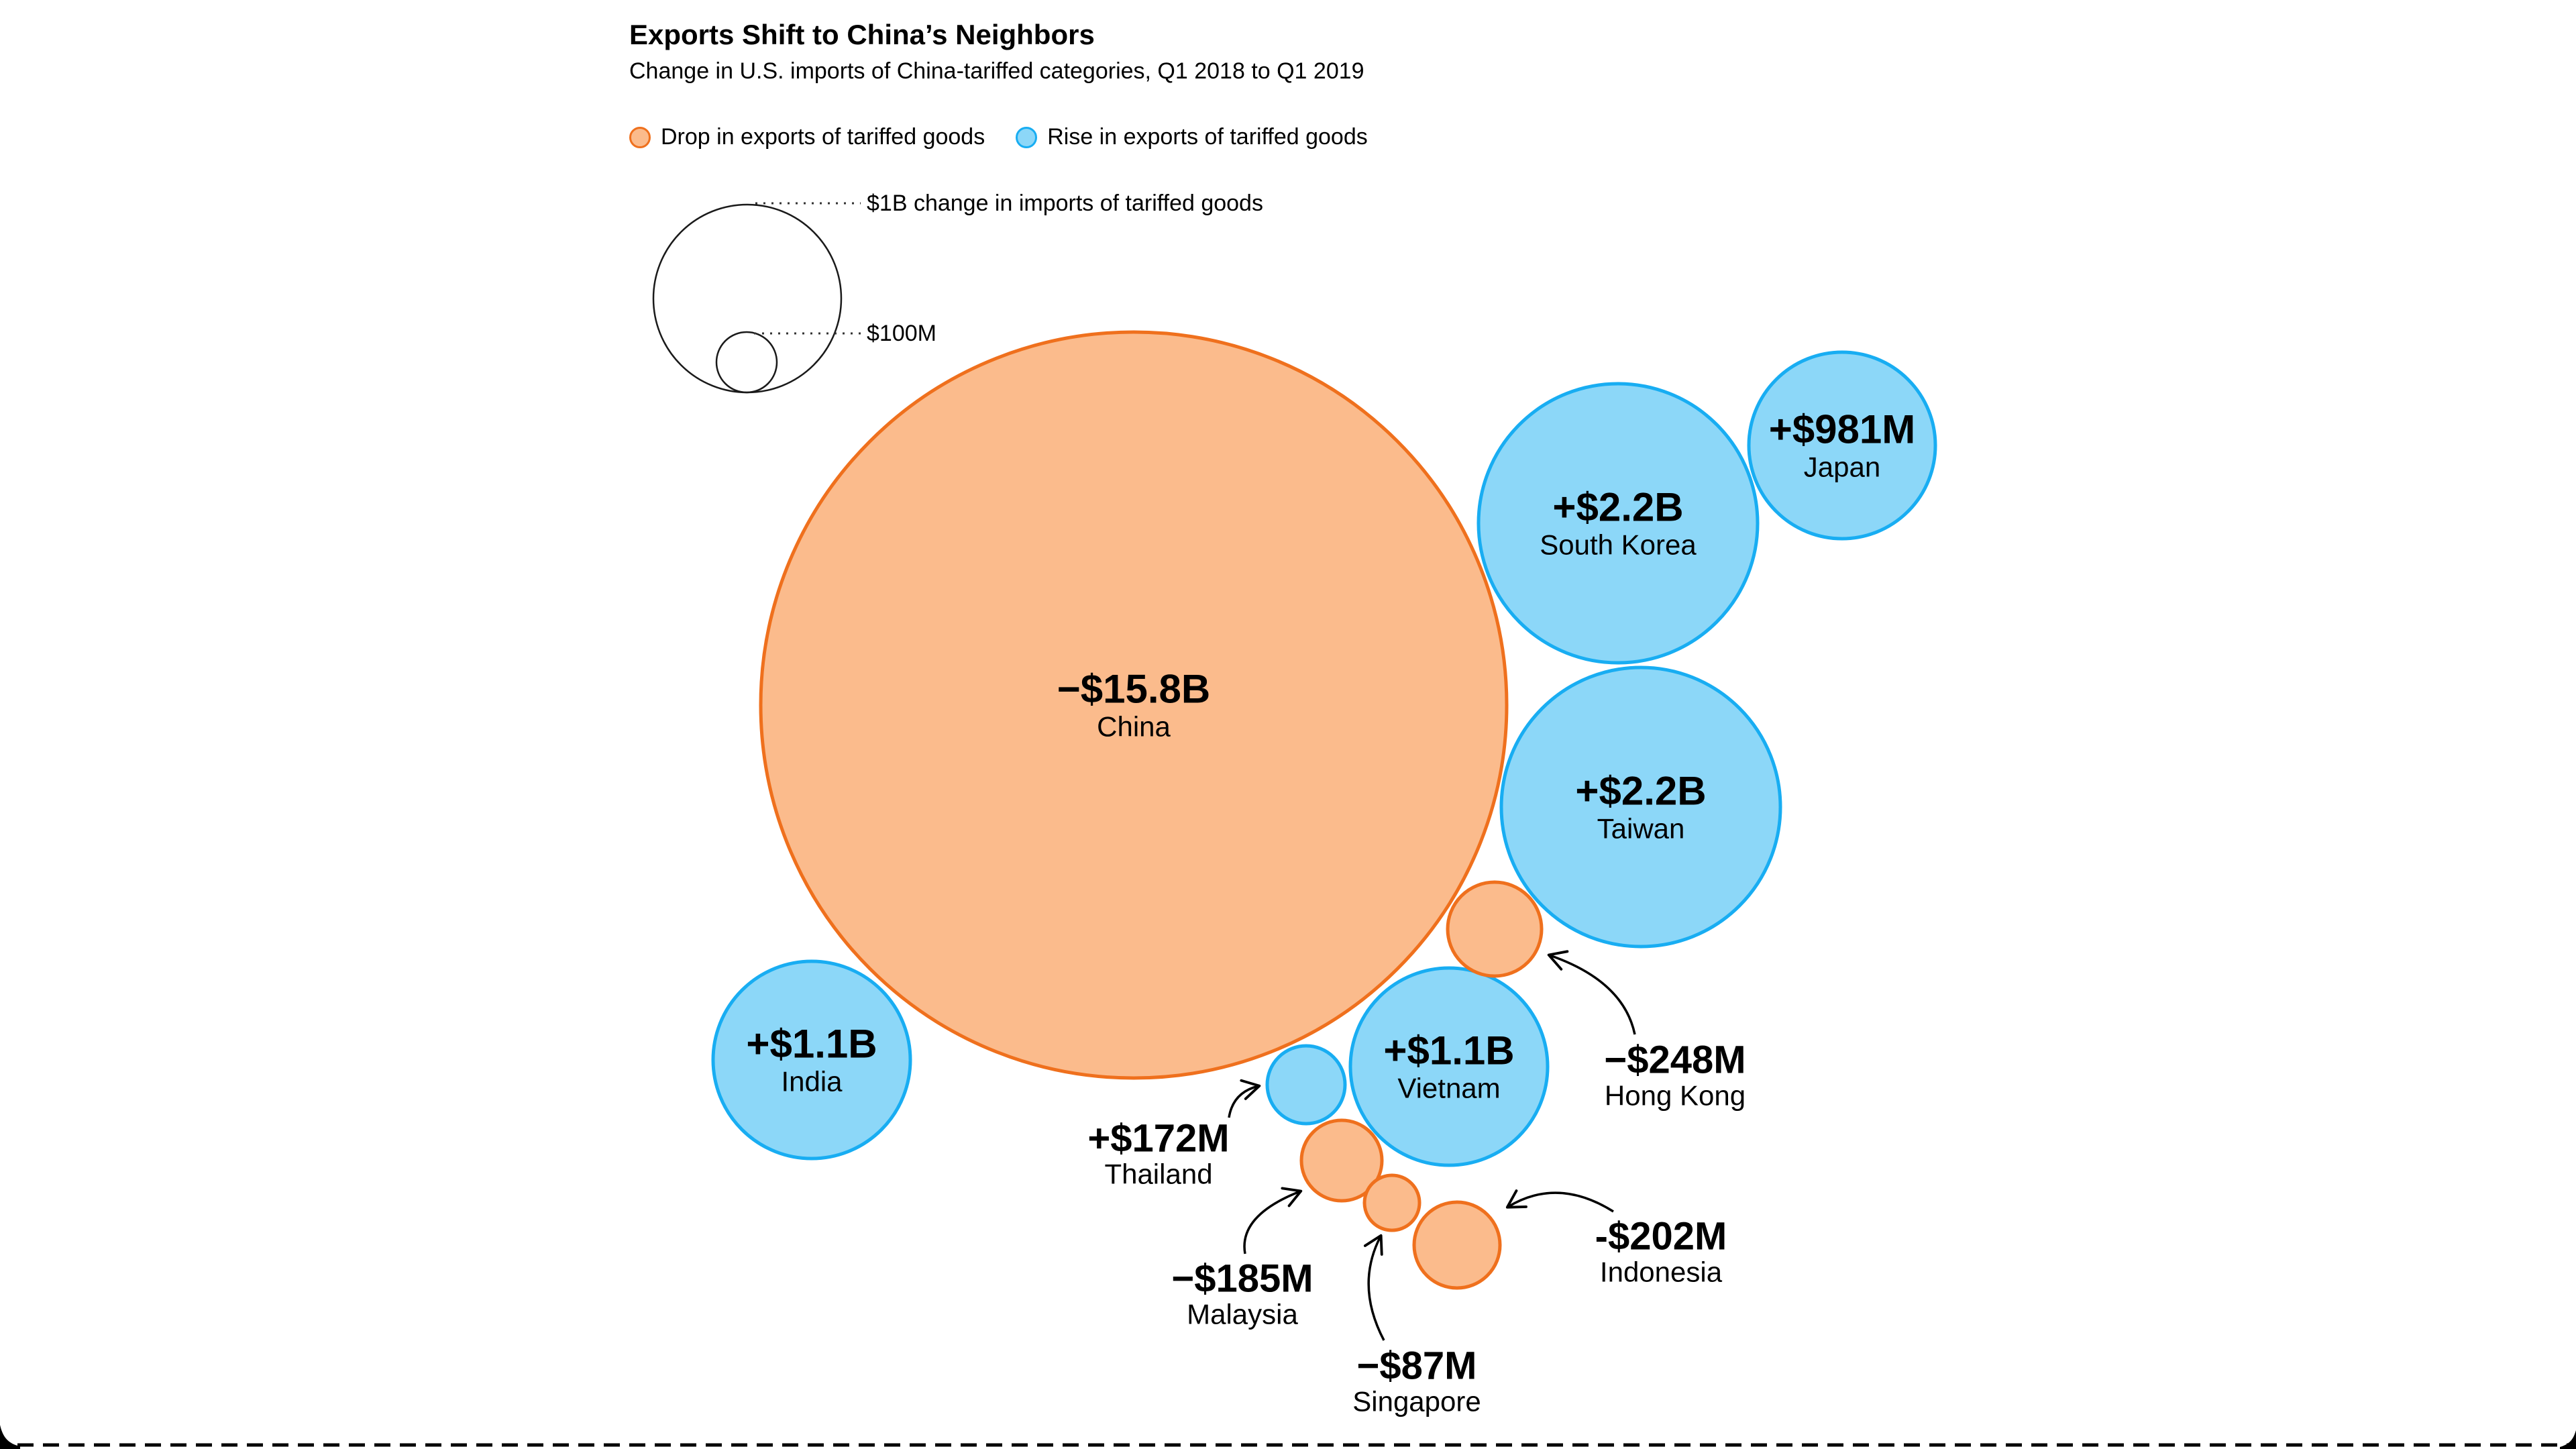  I want to click on bubble-japan, so click(1842, 445).